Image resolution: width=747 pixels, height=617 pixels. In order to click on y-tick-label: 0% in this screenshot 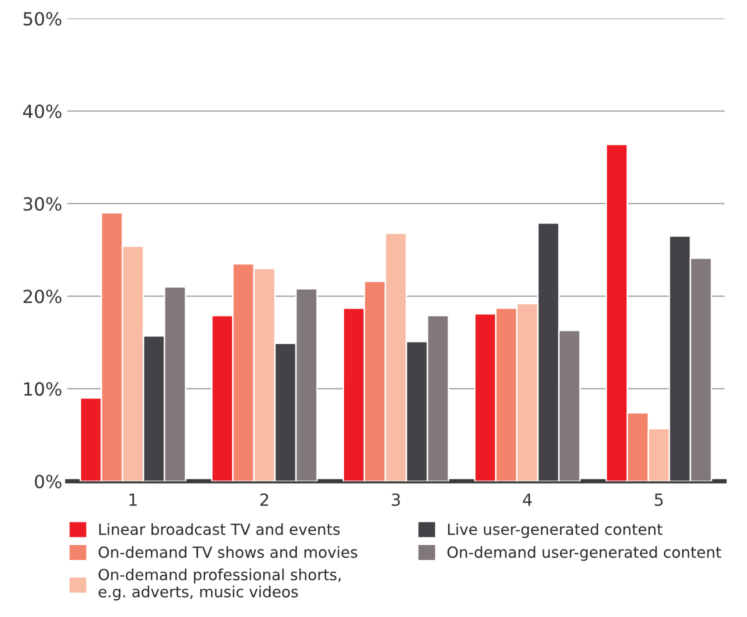, I will do `click(48, 481)`.